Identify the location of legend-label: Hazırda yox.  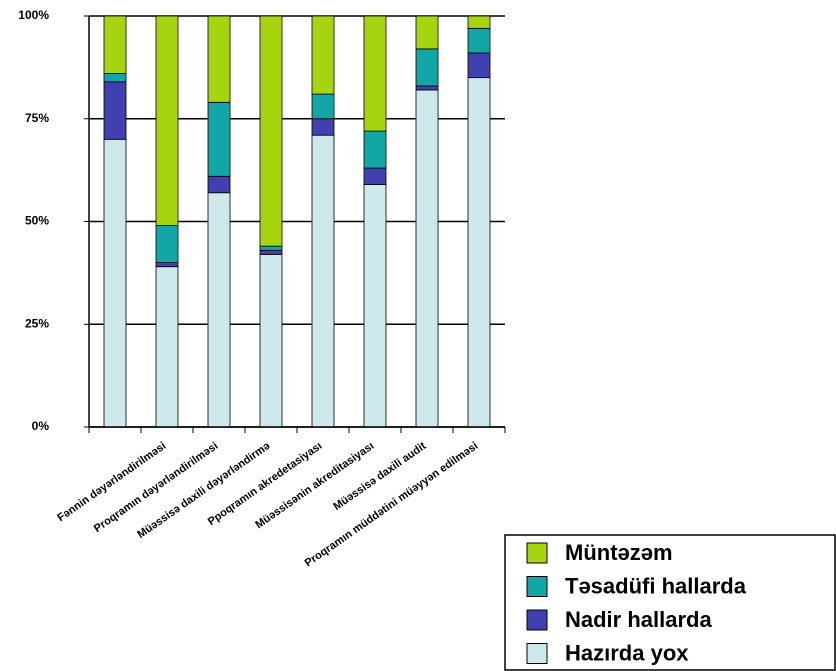
(627, 652).